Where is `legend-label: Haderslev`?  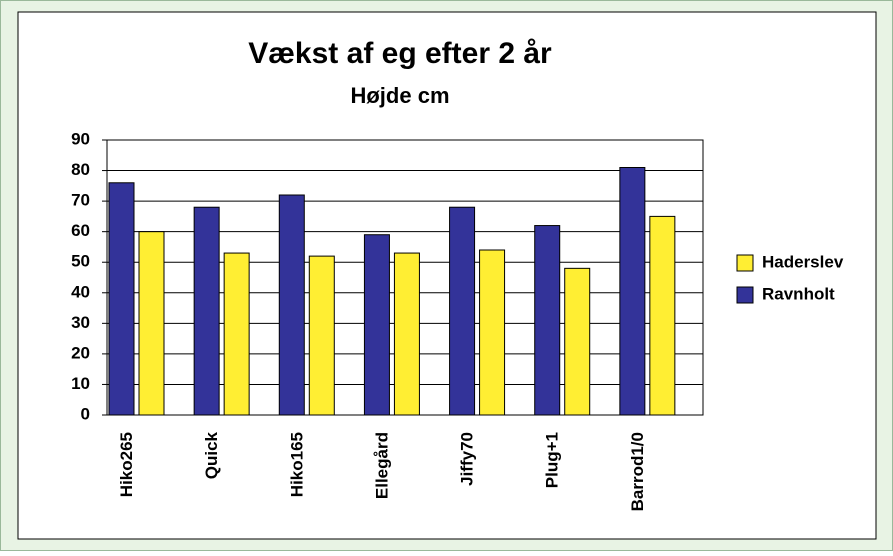 legend-label: Haderslev is located at coordinates (803, 261).